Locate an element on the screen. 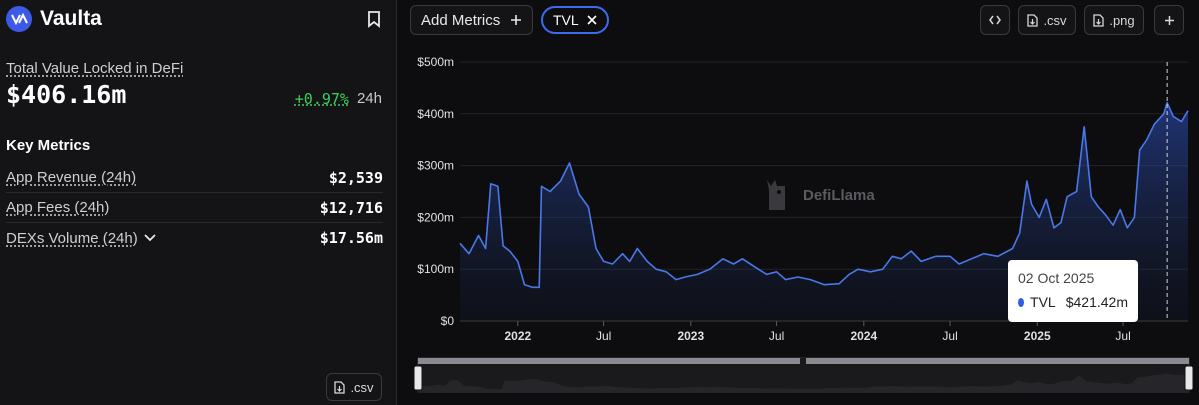  add-metrics-button: Add Metrics is located at coordinates (472, 20).